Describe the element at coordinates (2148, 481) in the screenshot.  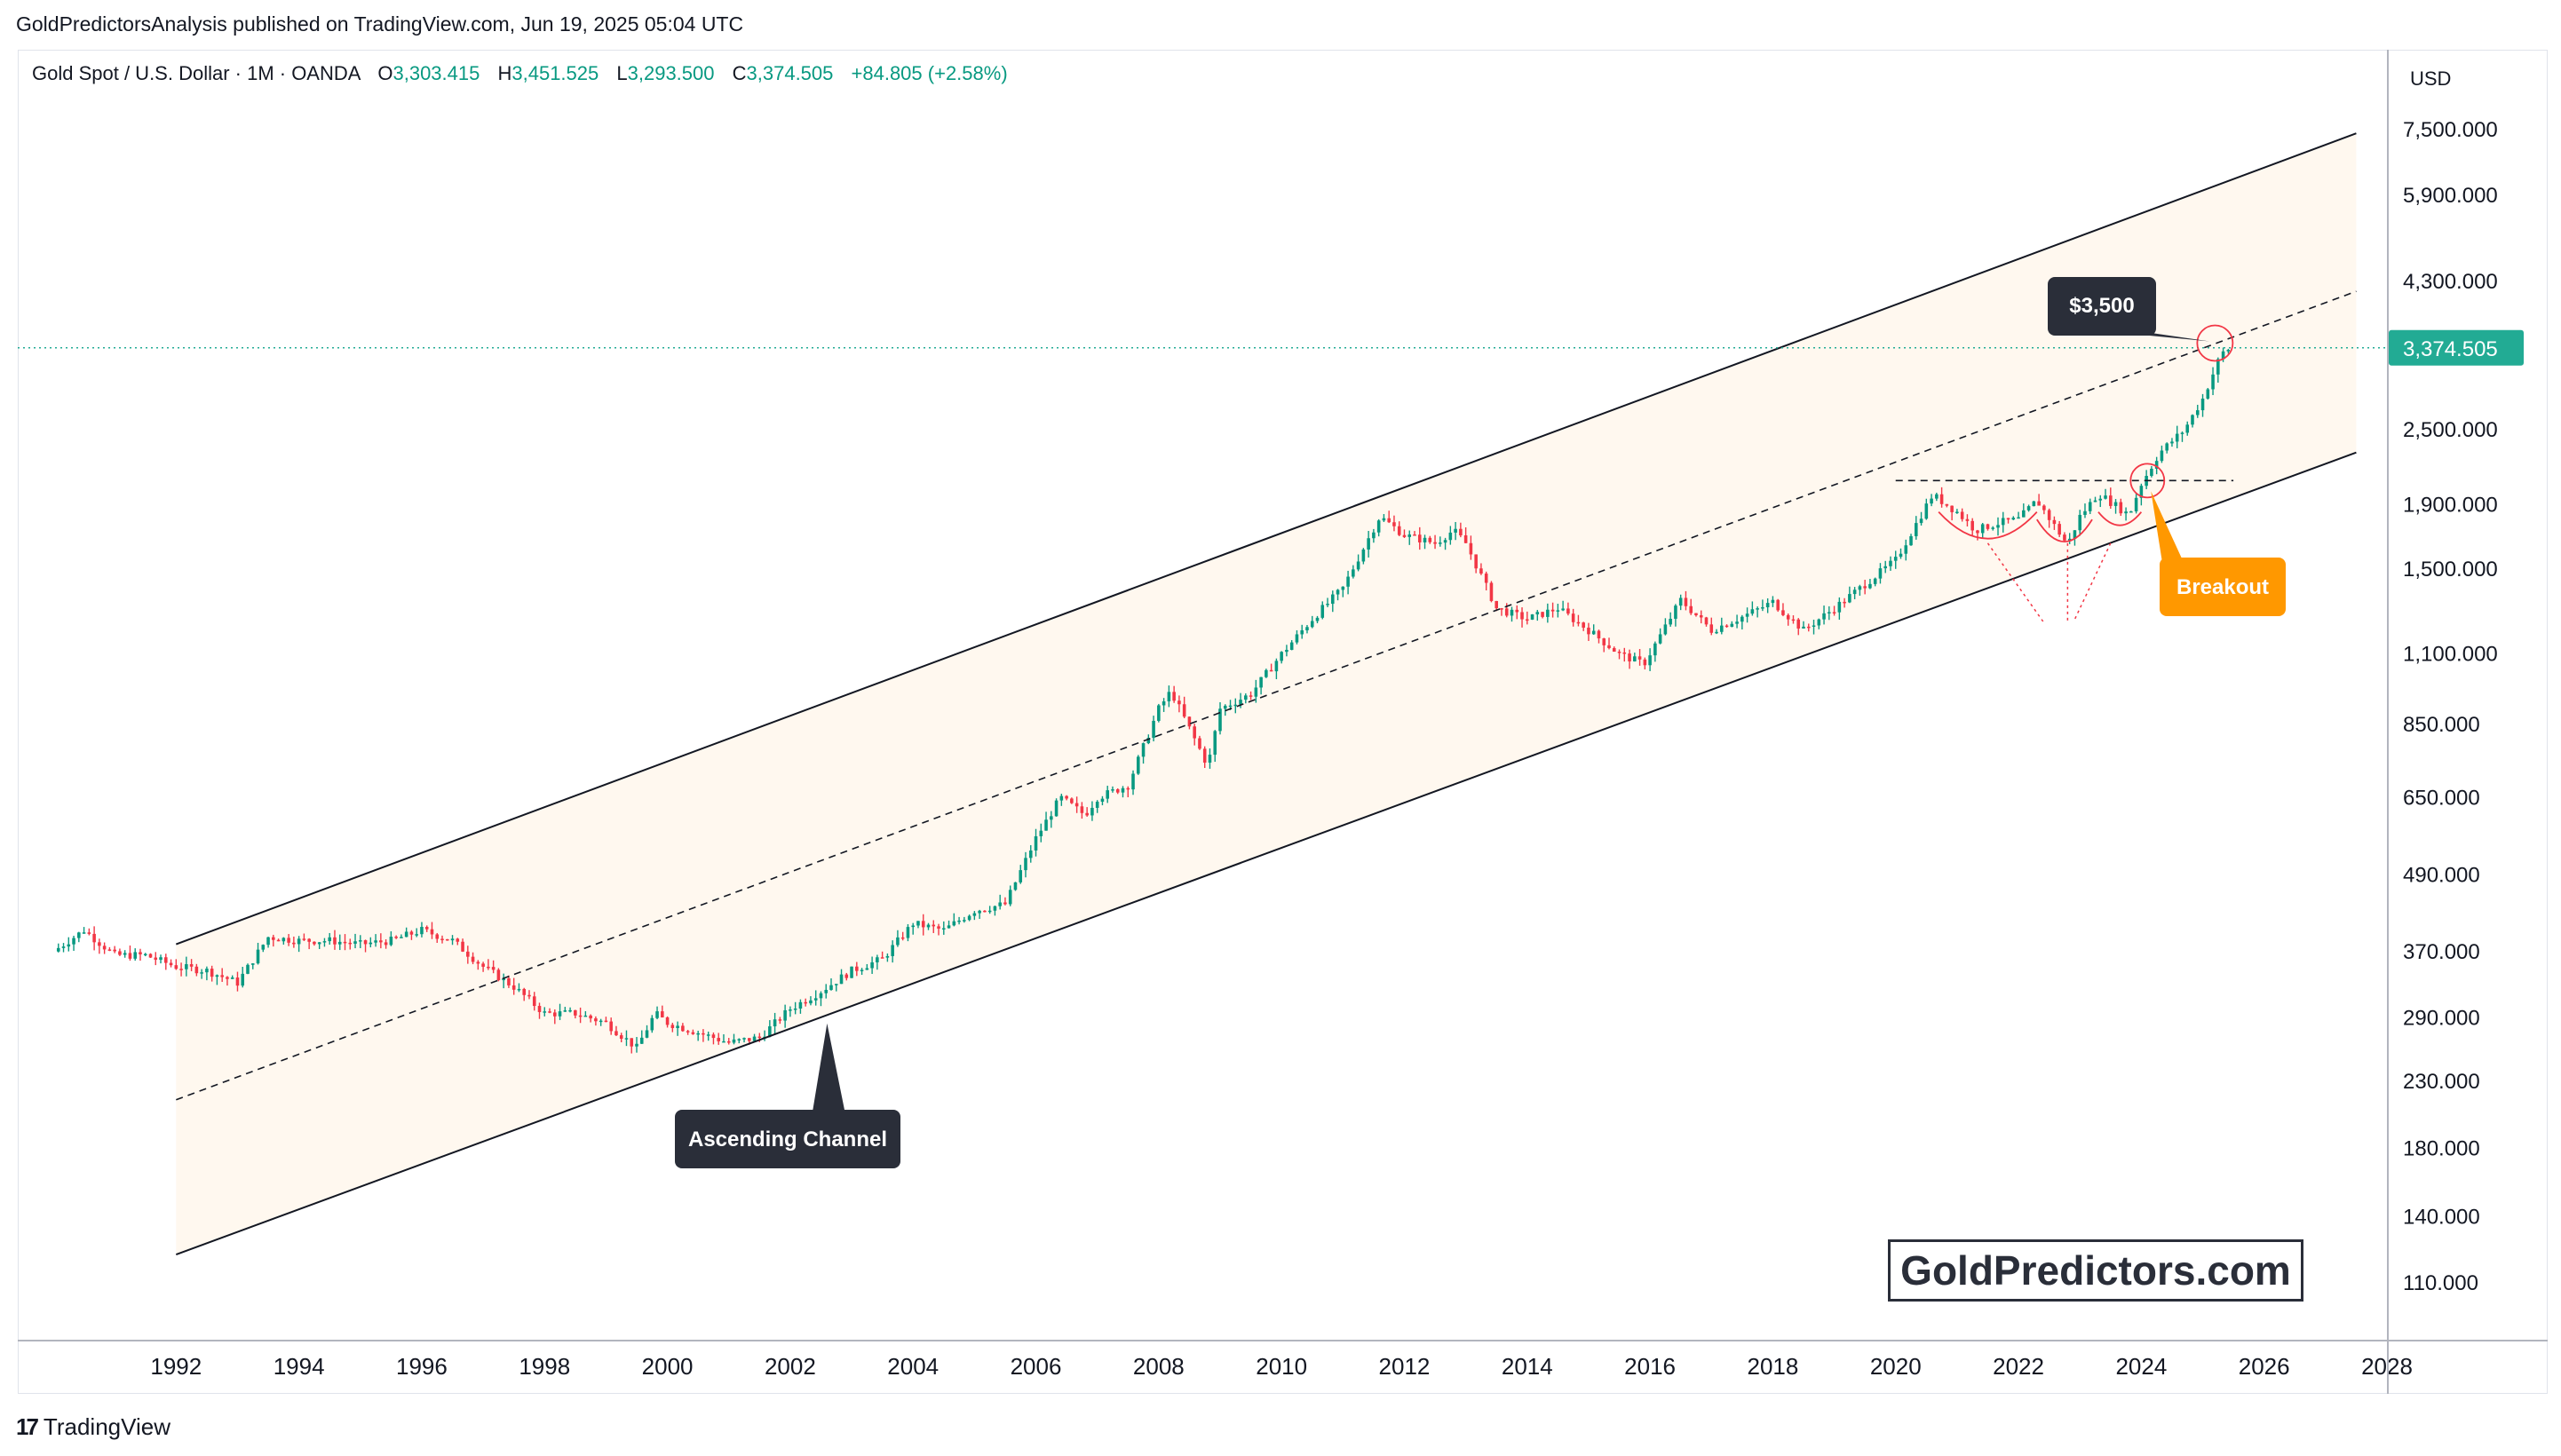
I see `breakout-circle` at that location.